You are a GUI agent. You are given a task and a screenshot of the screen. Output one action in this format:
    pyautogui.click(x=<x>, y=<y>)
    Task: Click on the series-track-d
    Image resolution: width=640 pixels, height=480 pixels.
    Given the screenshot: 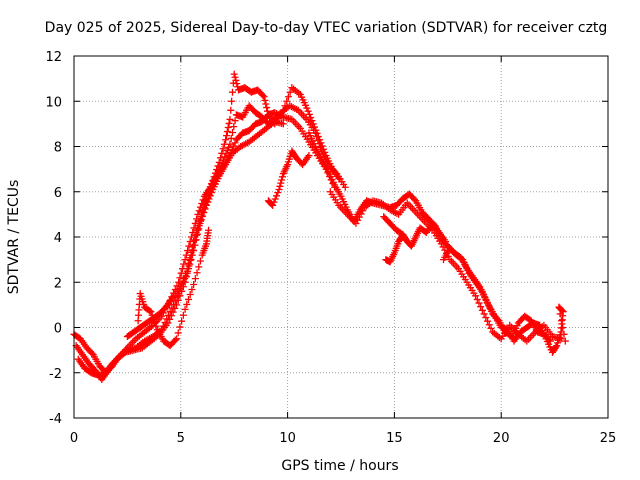 What is the action you would take?
    pyautogui.click(x=205, y=229)
    